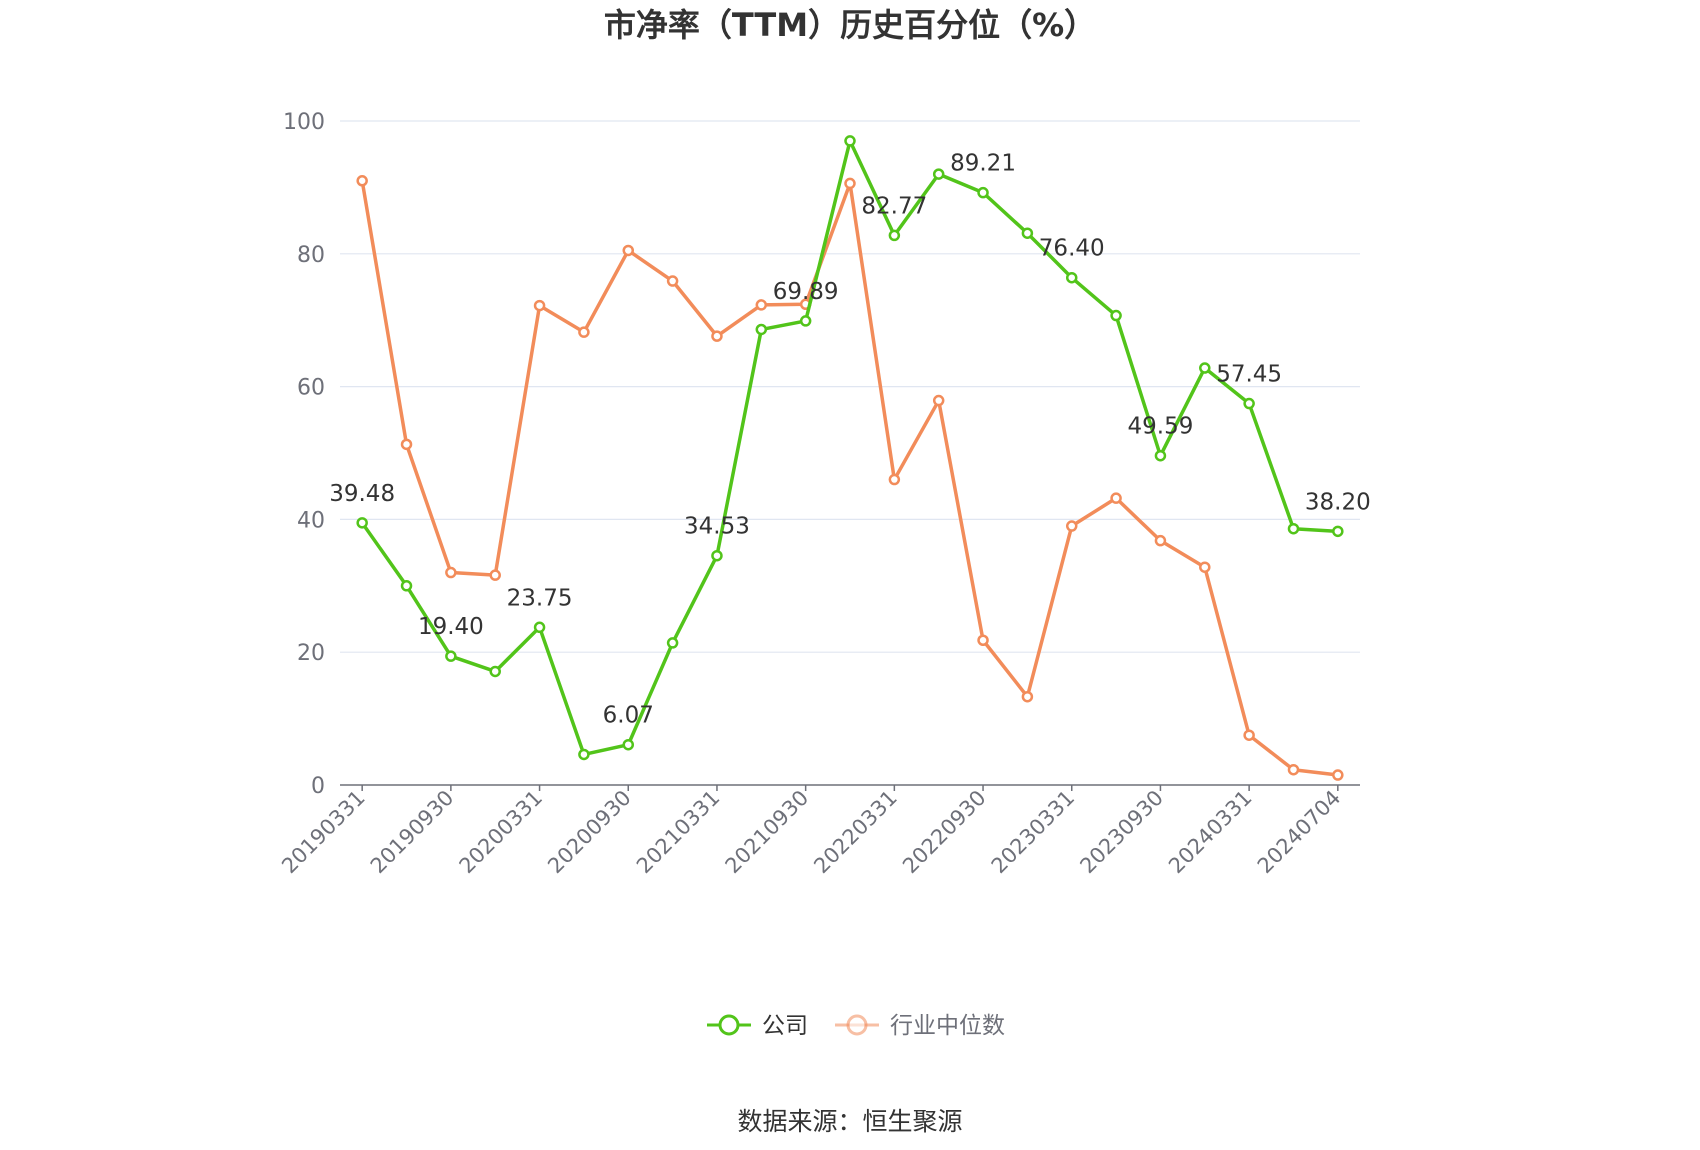 This screenshot has height=1150, width=1700. What do you see at coordinates (311, 520) in the screenshot?
I see `y-tick-label: 40` at bounding box center [311, 520].